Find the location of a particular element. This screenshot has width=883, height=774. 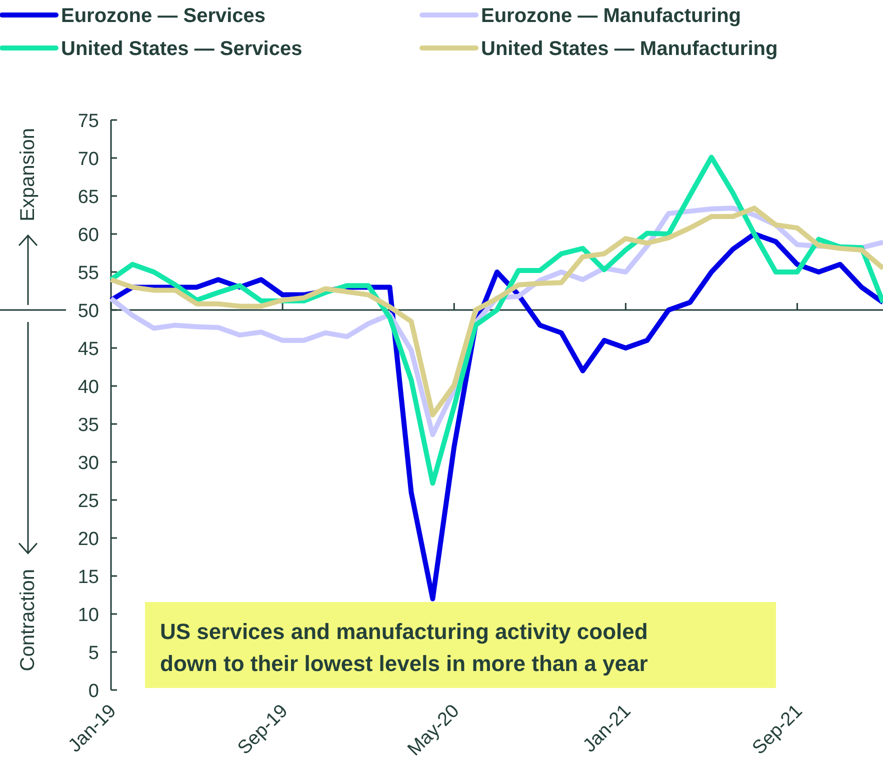

y-tick-label: 75 is located at coordinates (88, 121).